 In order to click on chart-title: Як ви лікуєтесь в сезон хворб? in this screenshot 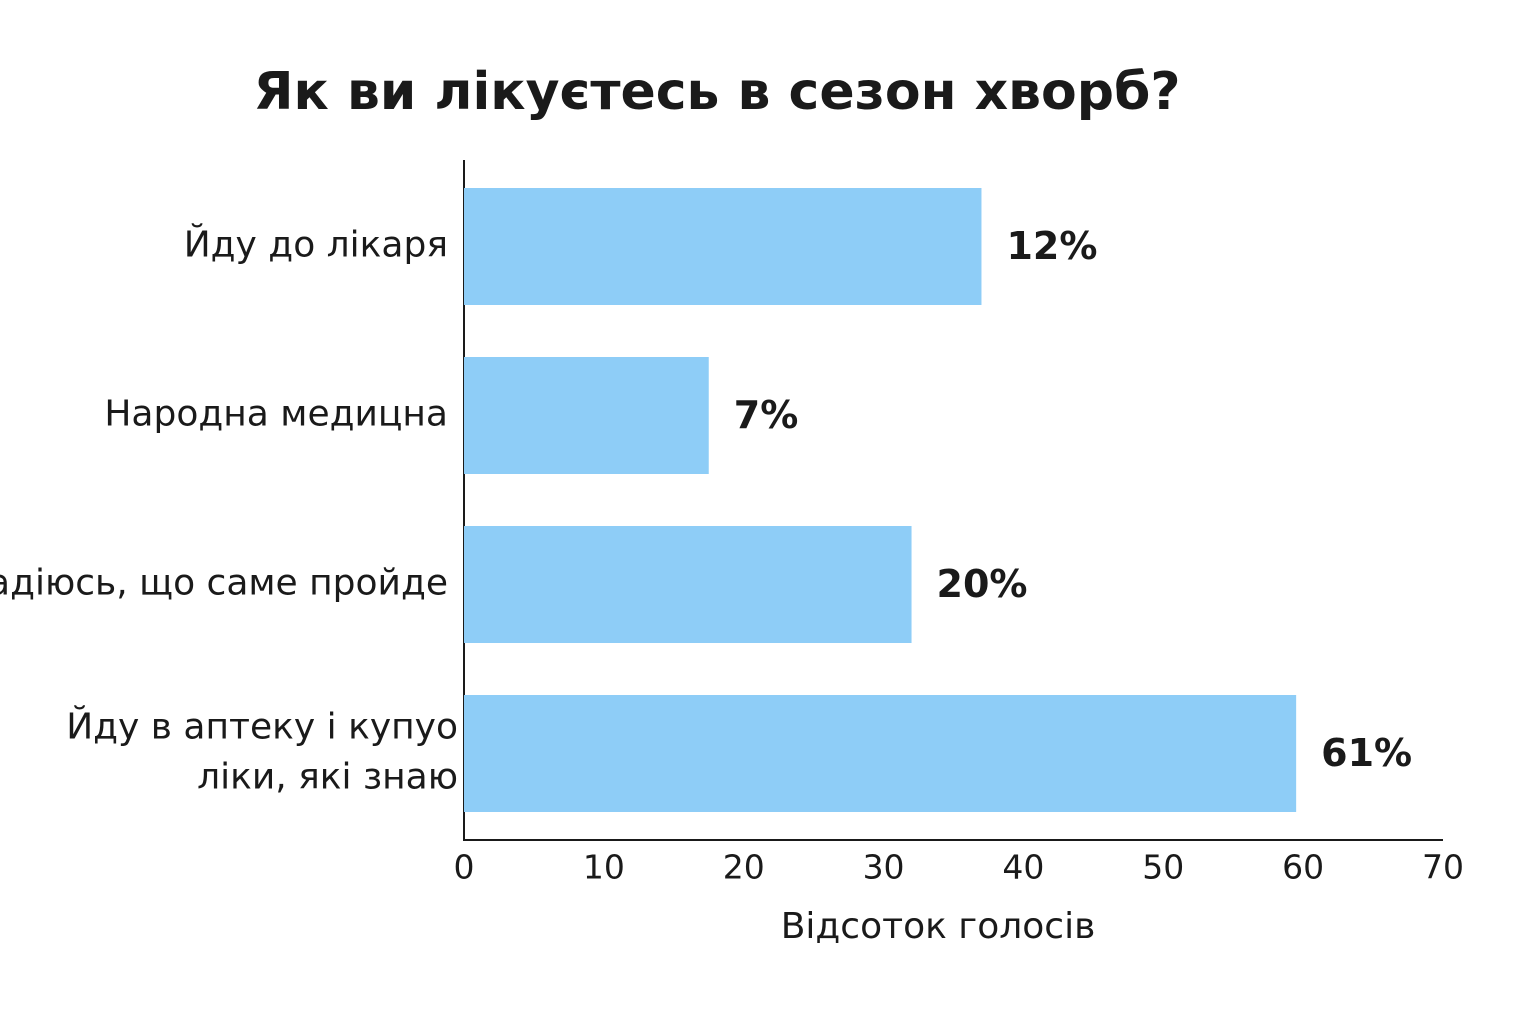, I will do `click(717, 92)`.